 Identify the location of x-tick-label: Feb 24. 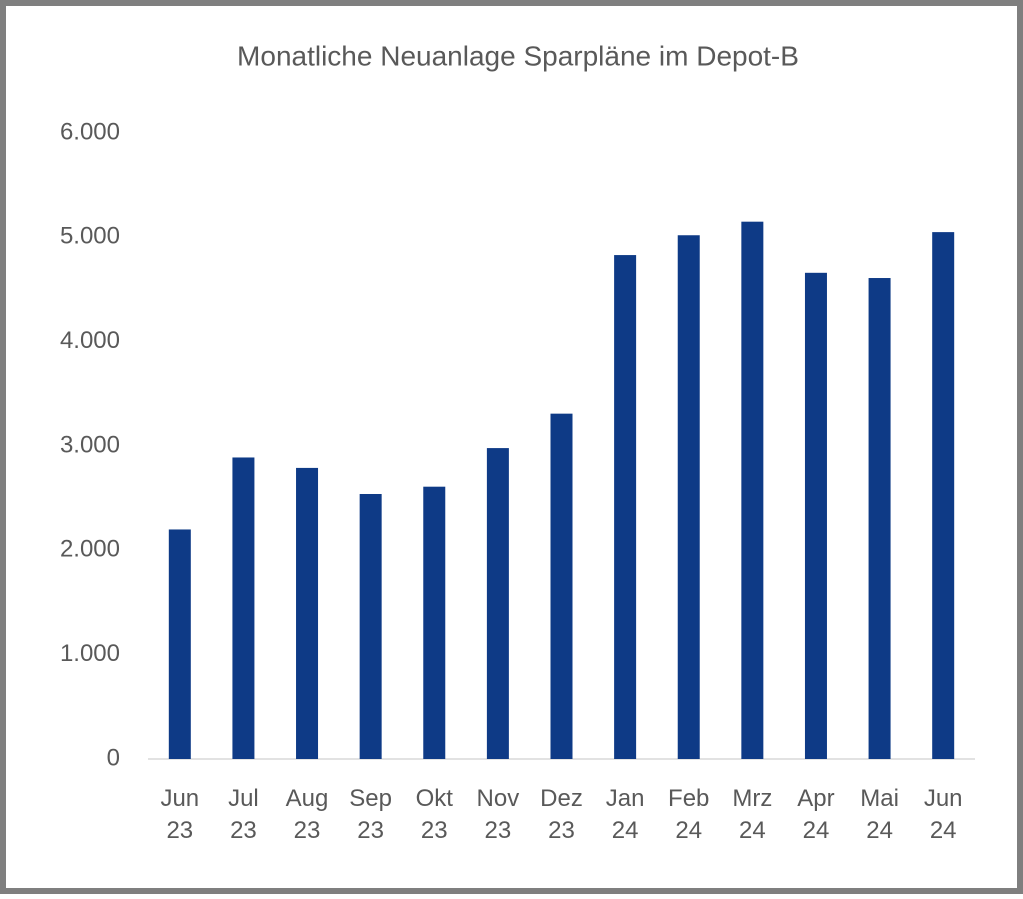
(688, 814).